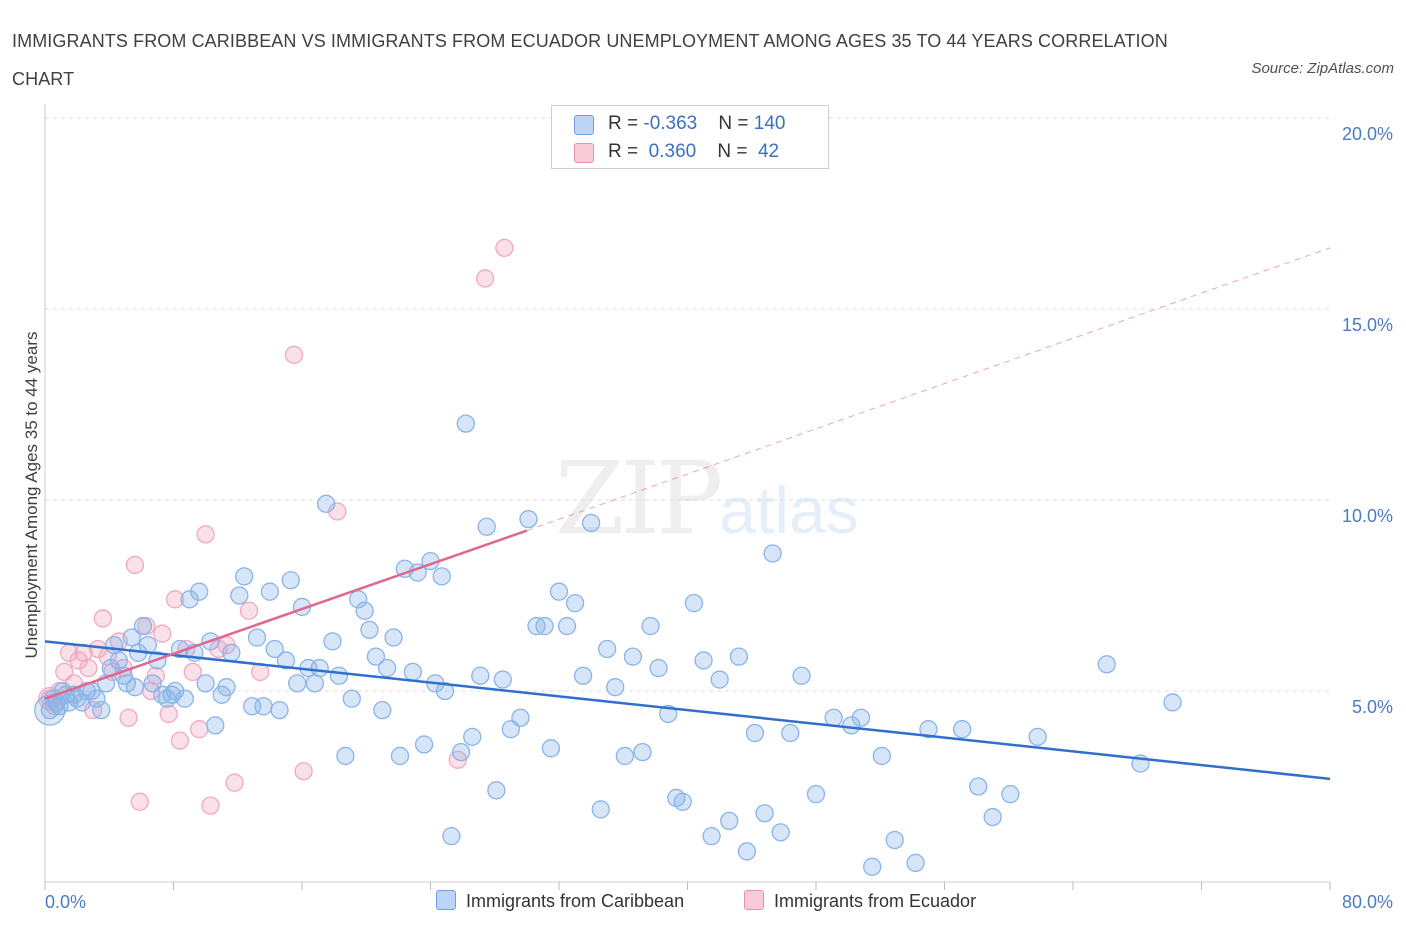 Image resolution: width=1406 pixels, height=930 pixels. I want to click on ecuador-legend-swatch, so click(754, 900).